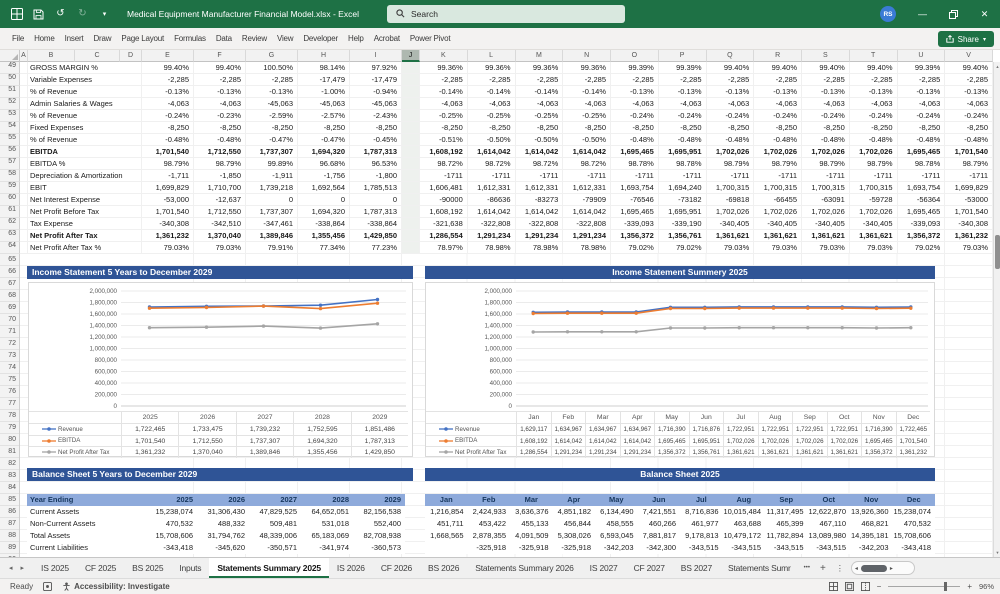 The width and height of the screenshot is (1000, 594). What do you see at coordinates (921, 152) in the screenshot?
I see `cell: 1,695,465` at bounding box center [921, 152].